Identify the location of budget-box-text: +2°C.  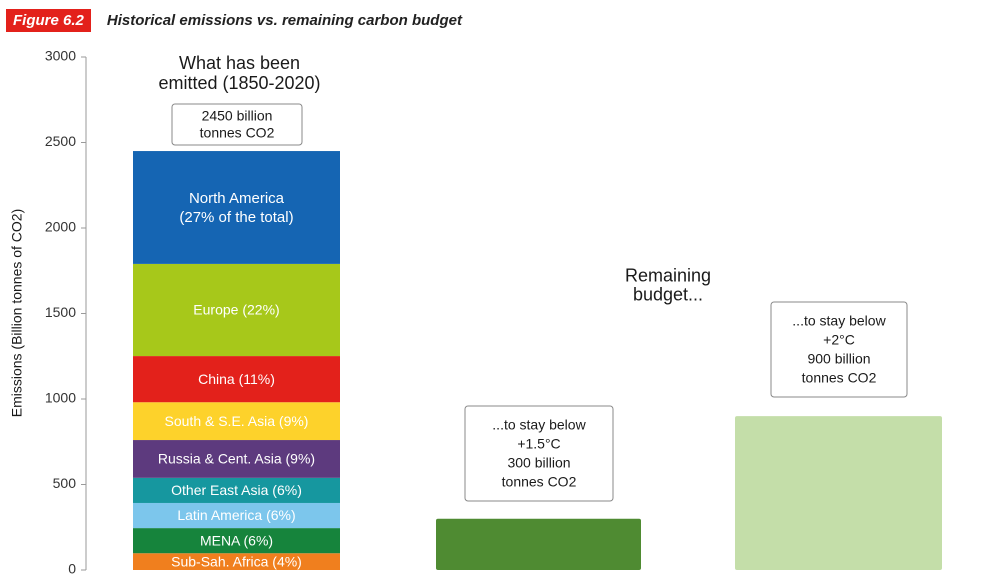
(839, 340).